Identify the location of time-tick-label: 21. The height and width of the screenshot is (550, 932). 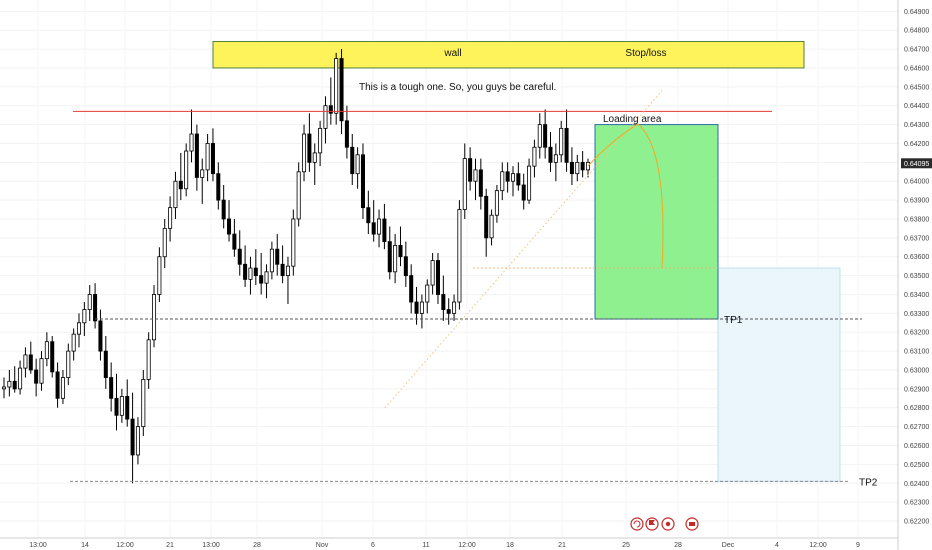
(562, 545).